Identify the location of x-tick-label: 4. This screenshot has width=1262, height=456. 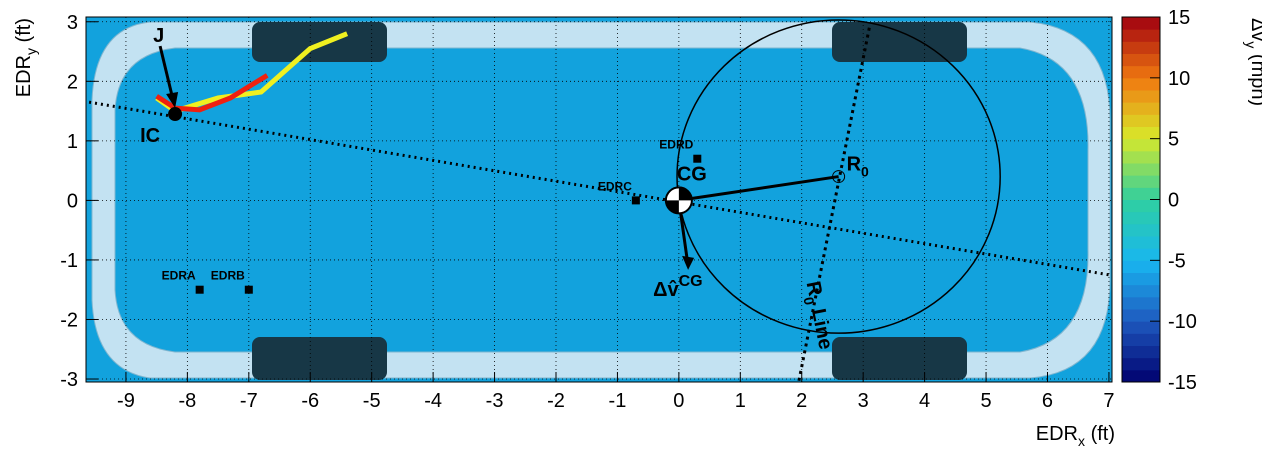
(924, 401).